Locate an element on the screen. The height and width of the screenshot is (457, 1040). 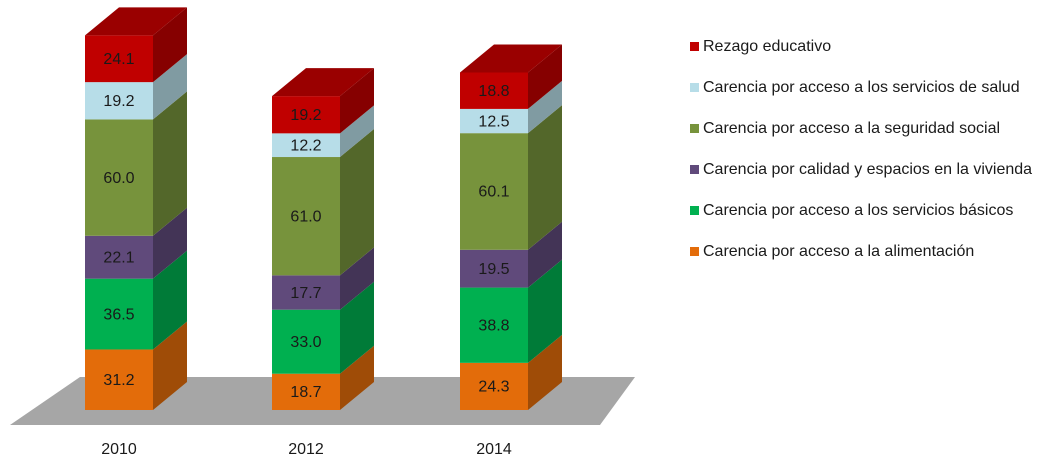
data-label: 38.8 is located at coordinates (493, 325).